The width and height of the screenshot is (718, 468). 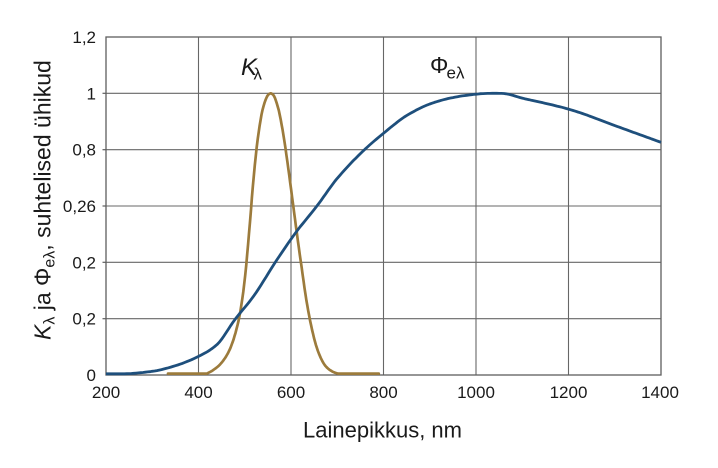 What do you see at coordinates (79, 206) in the screenshot?
I see `svg-text: 0,26` at bounding box center [79, 206].